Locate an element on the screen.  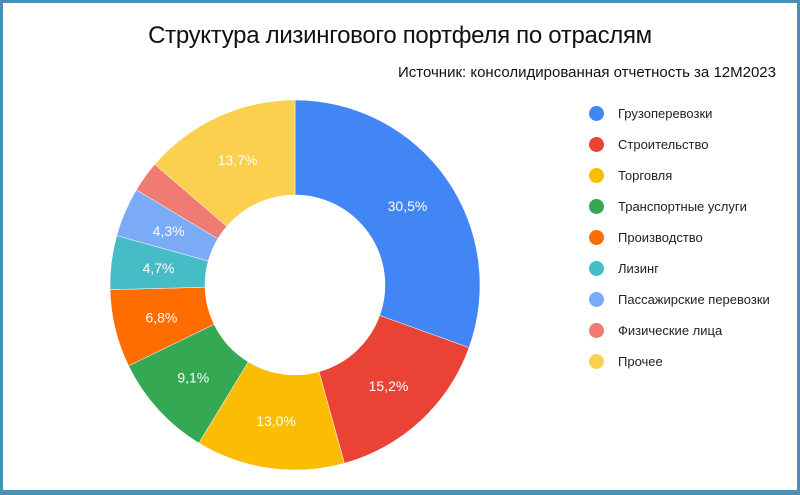
slice-label: 6,8% is located at coordinates (161, 318).